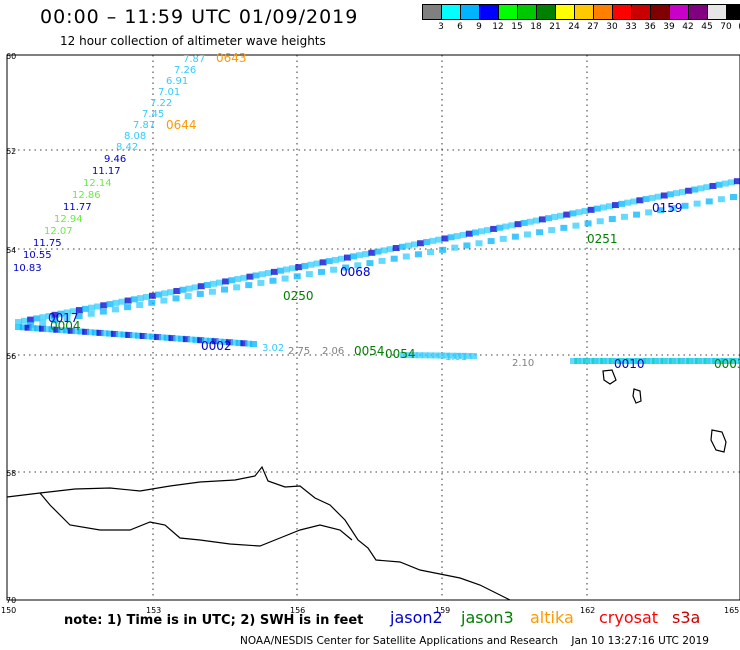  What do you see at coordinates (106, 171) in the screenshot?
I see `swh-value: 11.17` at bounding box center [106, 171].